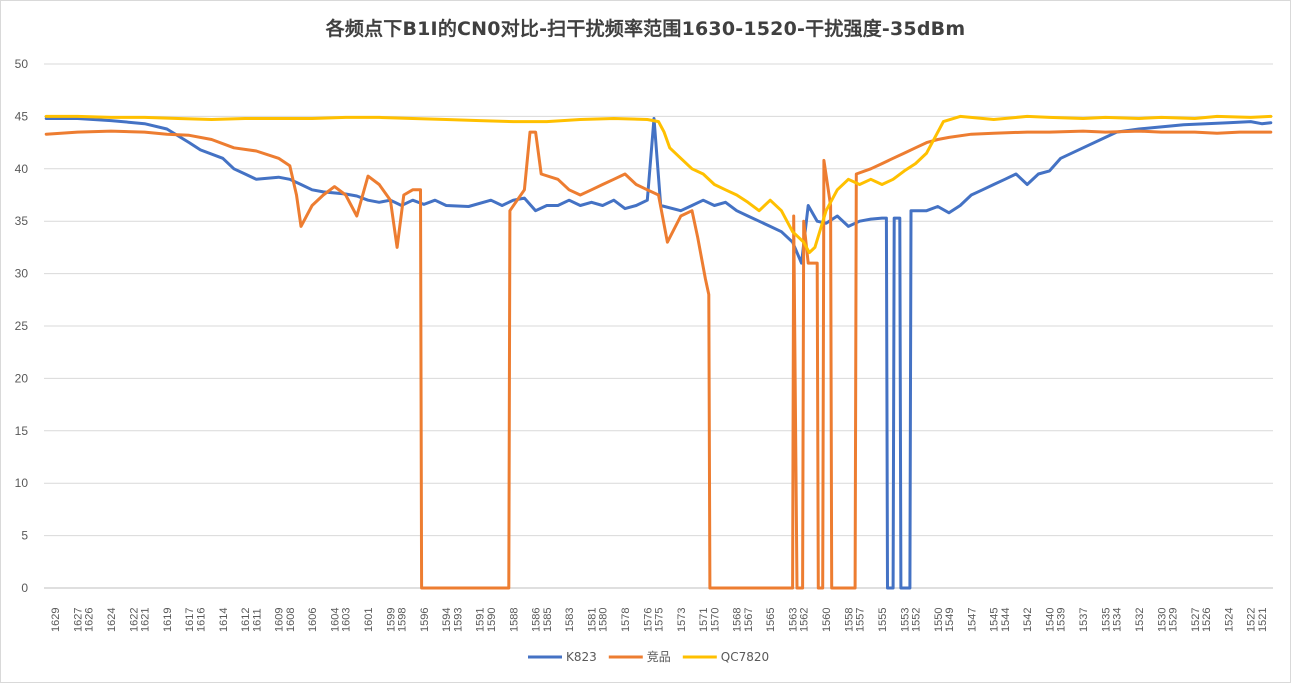 The height and width of the screenshot is (683, 1291). I want to click on legend: K823 竞品 QC7820, so click(648, 657).